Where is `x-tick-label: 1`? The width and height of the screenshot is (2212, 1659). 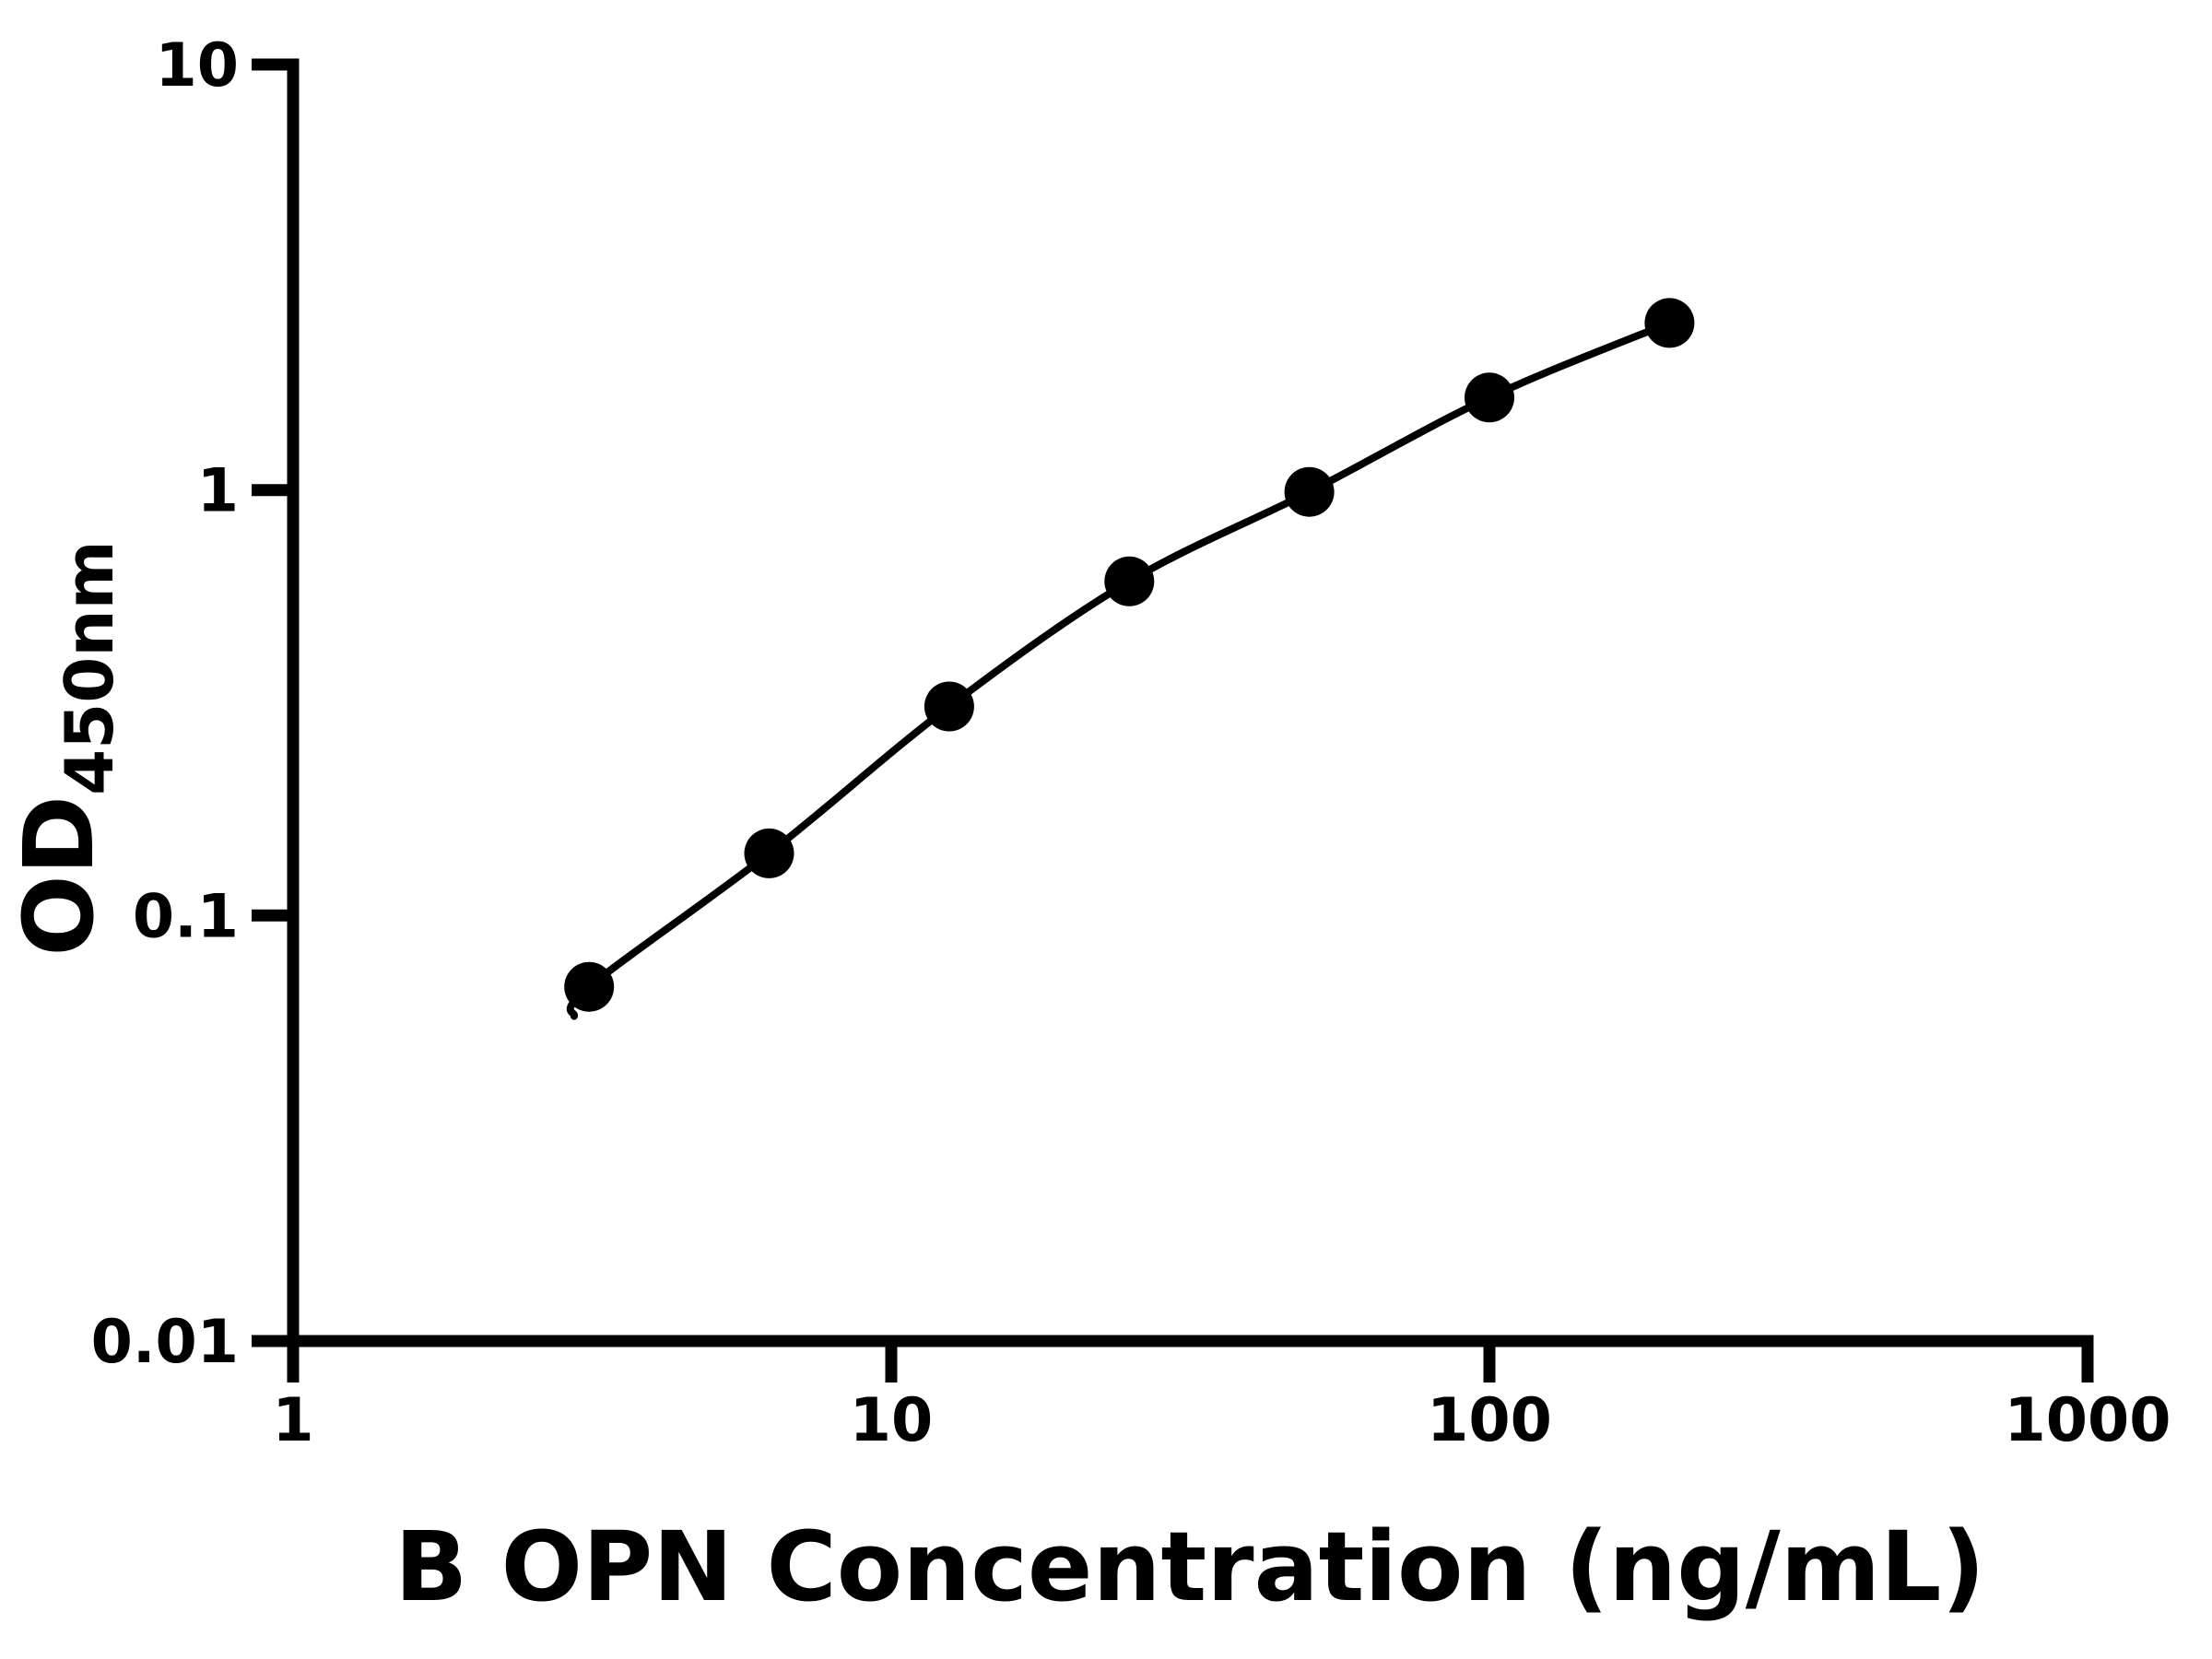
x-tick-label: 1 is located at coordinates (292, 1420).